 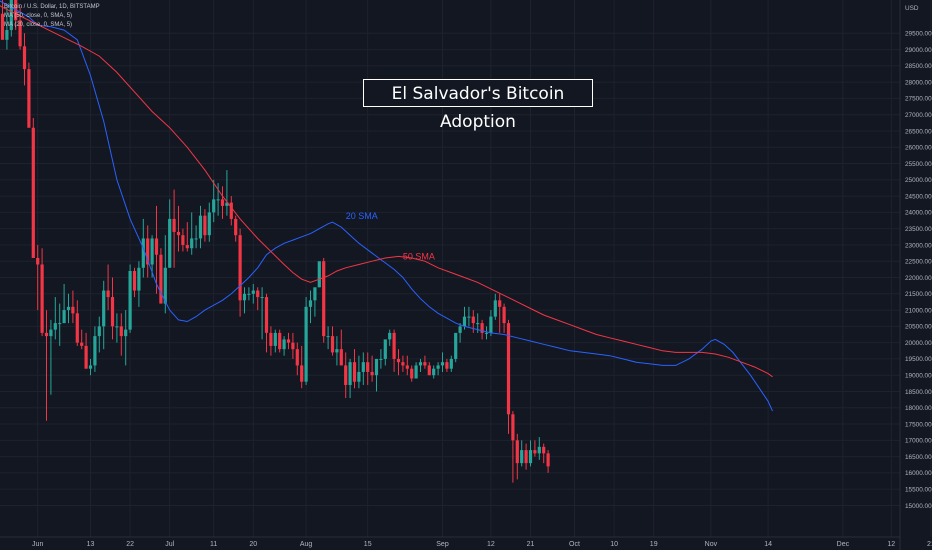 I want to click on symbol-legend: Bitcoin / U.S. Dollar, 1D, BITSTAMP, so click(x=52, y=7).